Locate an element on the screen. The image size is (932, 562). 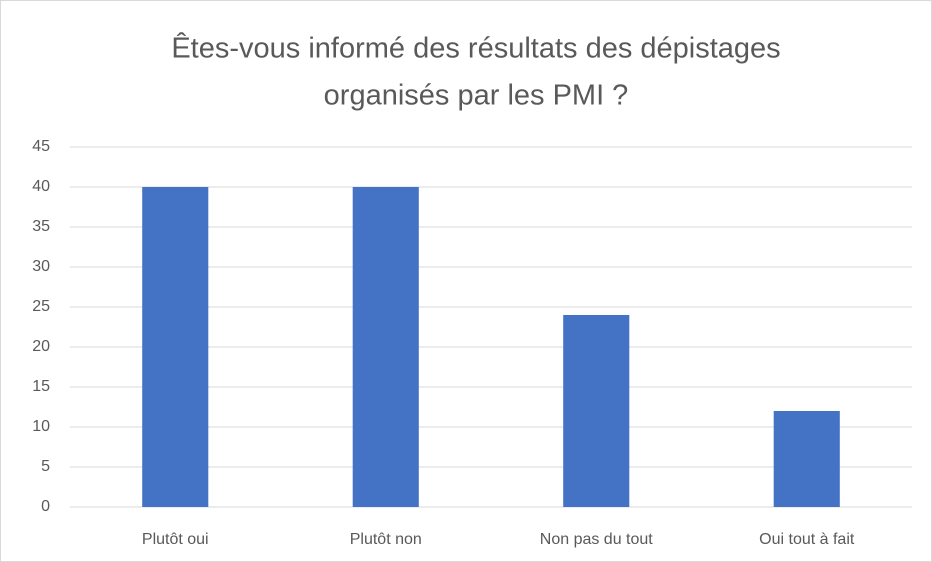
y-tick-label: 20 is located at coordinates (41, 346).